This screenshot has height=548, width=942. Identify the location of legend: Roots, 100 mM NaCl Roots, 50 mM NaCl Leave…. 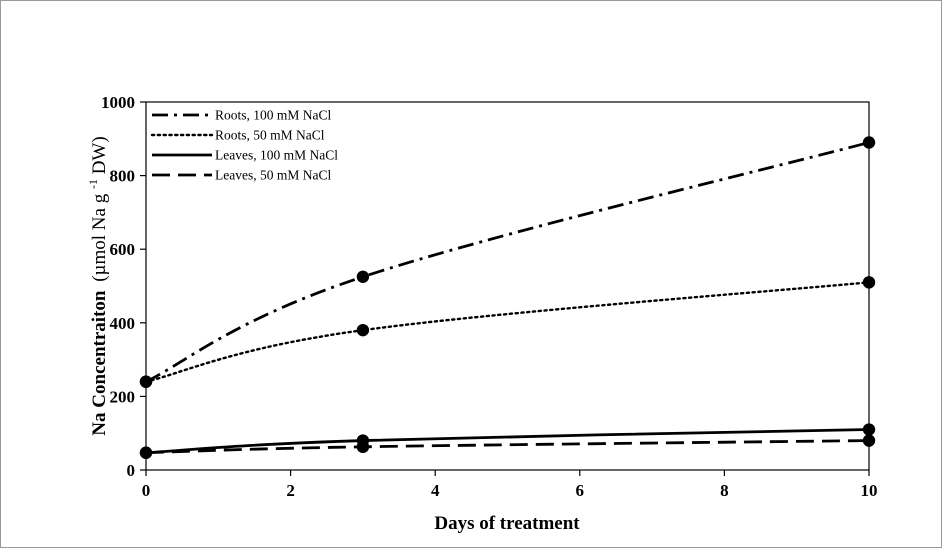
(244, 145).